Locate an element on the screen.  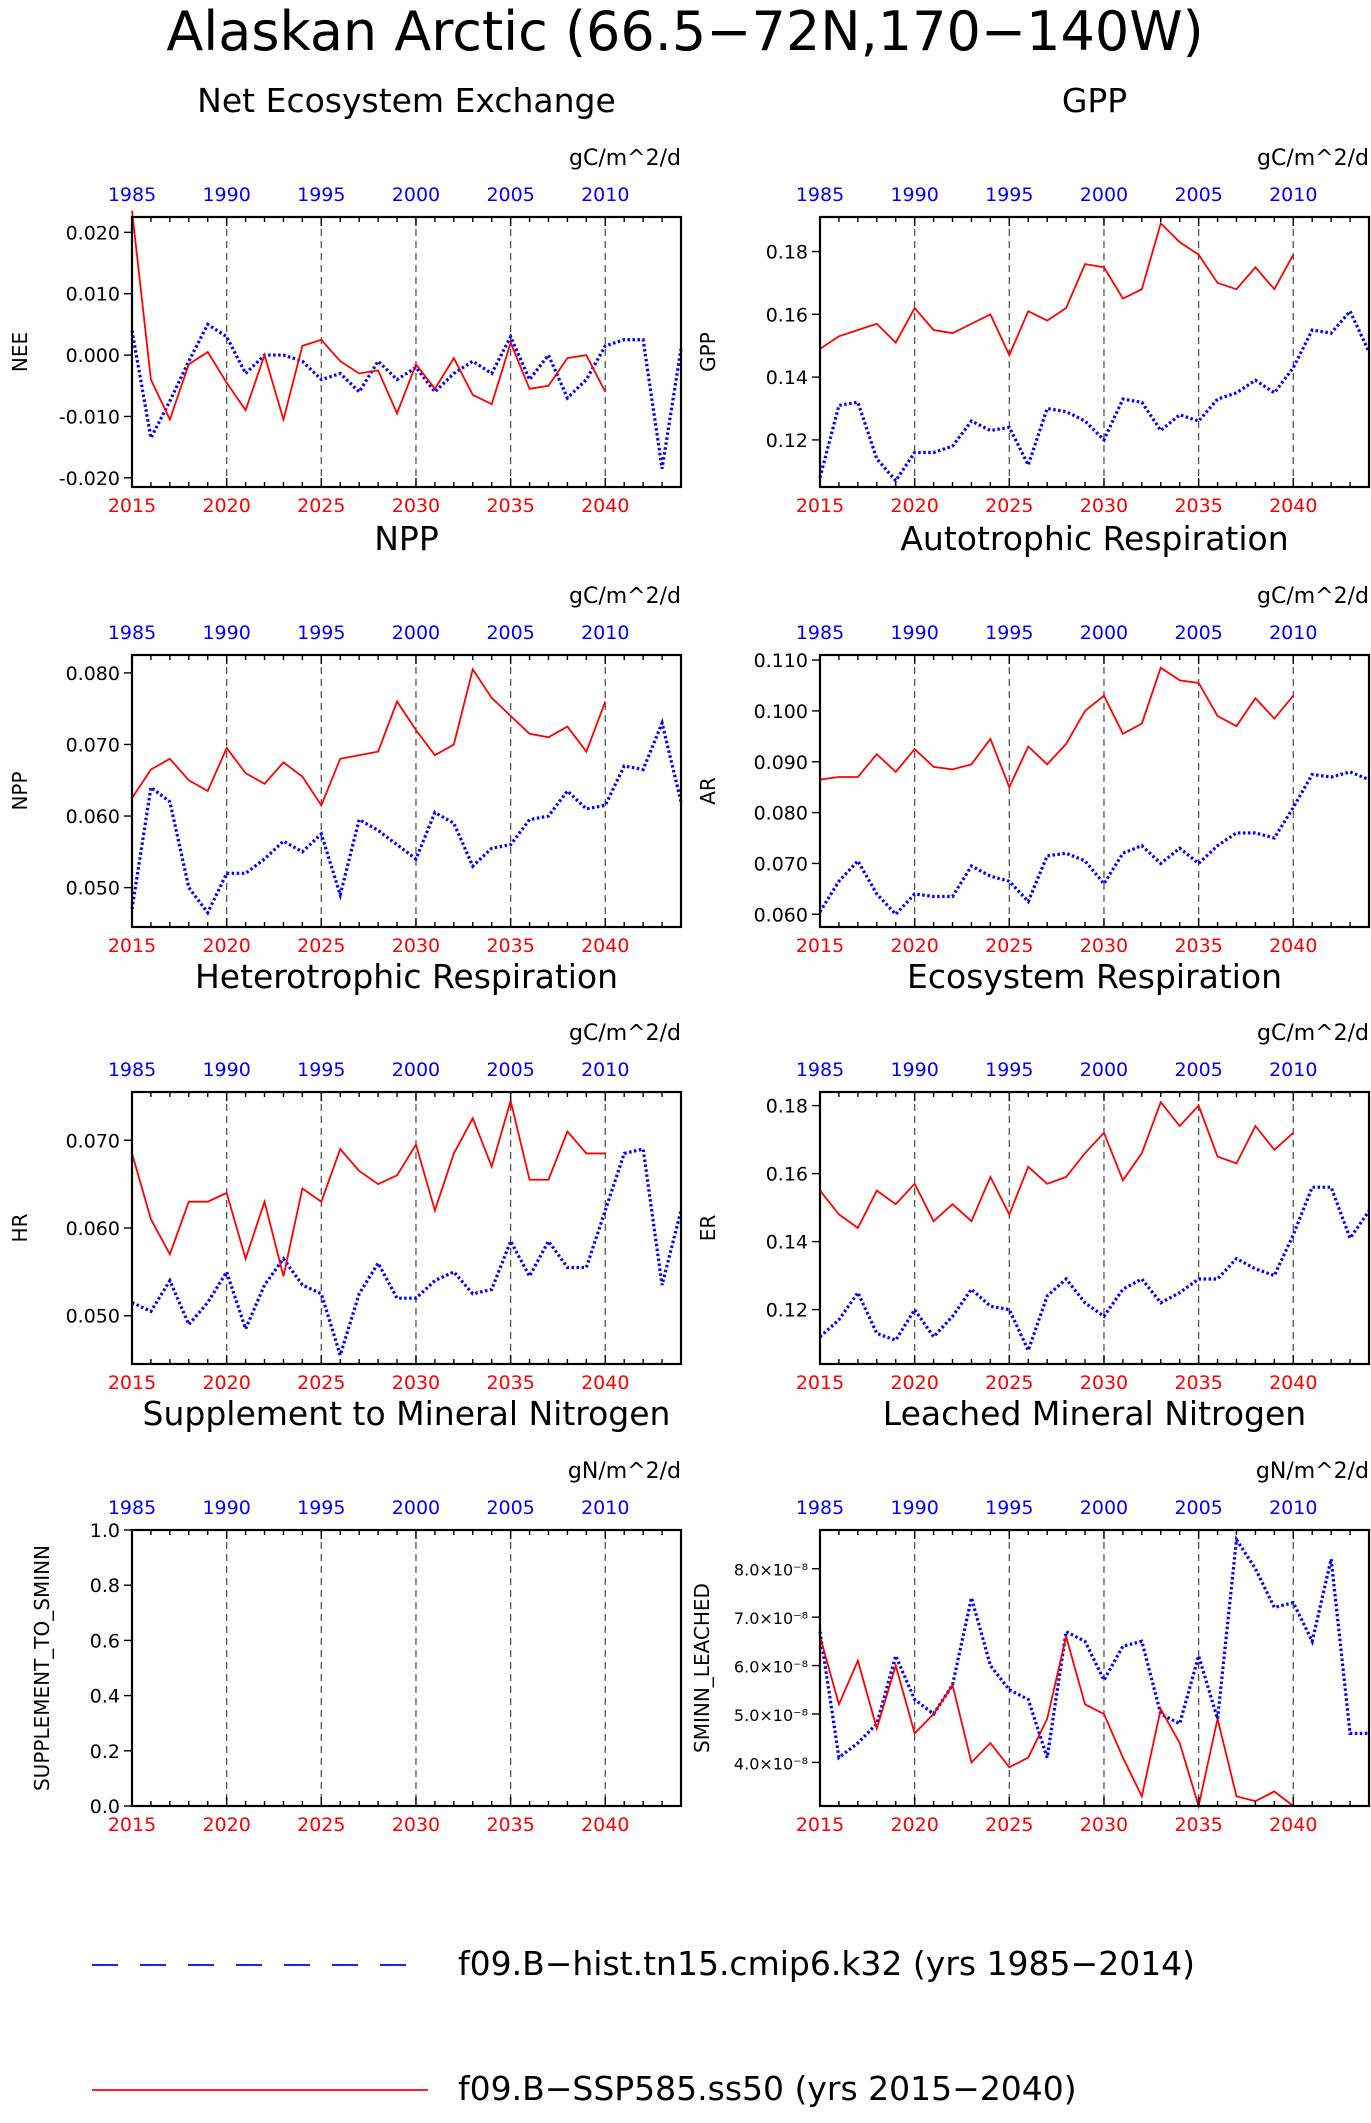
panel-title: GPP is located at coordinates (1094, 100).